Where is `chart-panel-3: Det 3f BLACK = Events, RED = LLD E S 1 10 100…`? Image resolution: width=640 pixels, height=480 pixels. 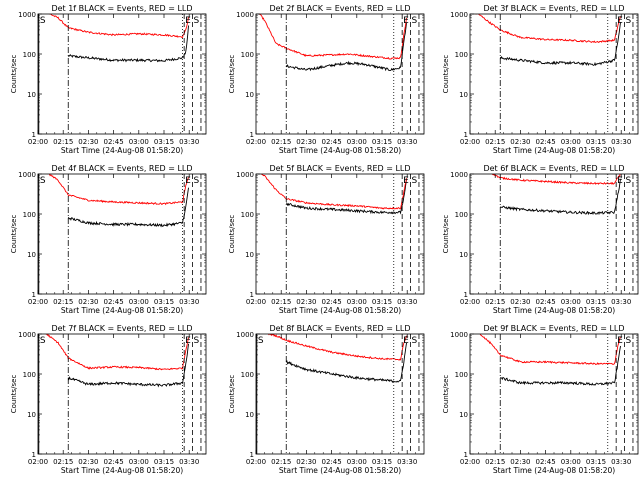 chart-panel-3: Det 3f BLACK = Events, RED = LLD E S 1 10 100… is located at coordinates (540, 79).